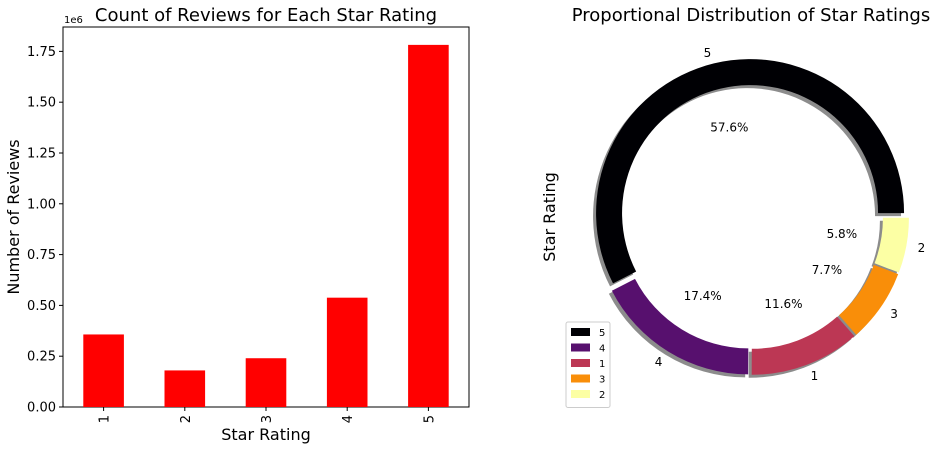 Image resolution: width=949 pixels, height=449 pixels. Describe the element at coordinates (348, 419) in the screenshot. I see `bar-x-tick-label: 4` at that location.